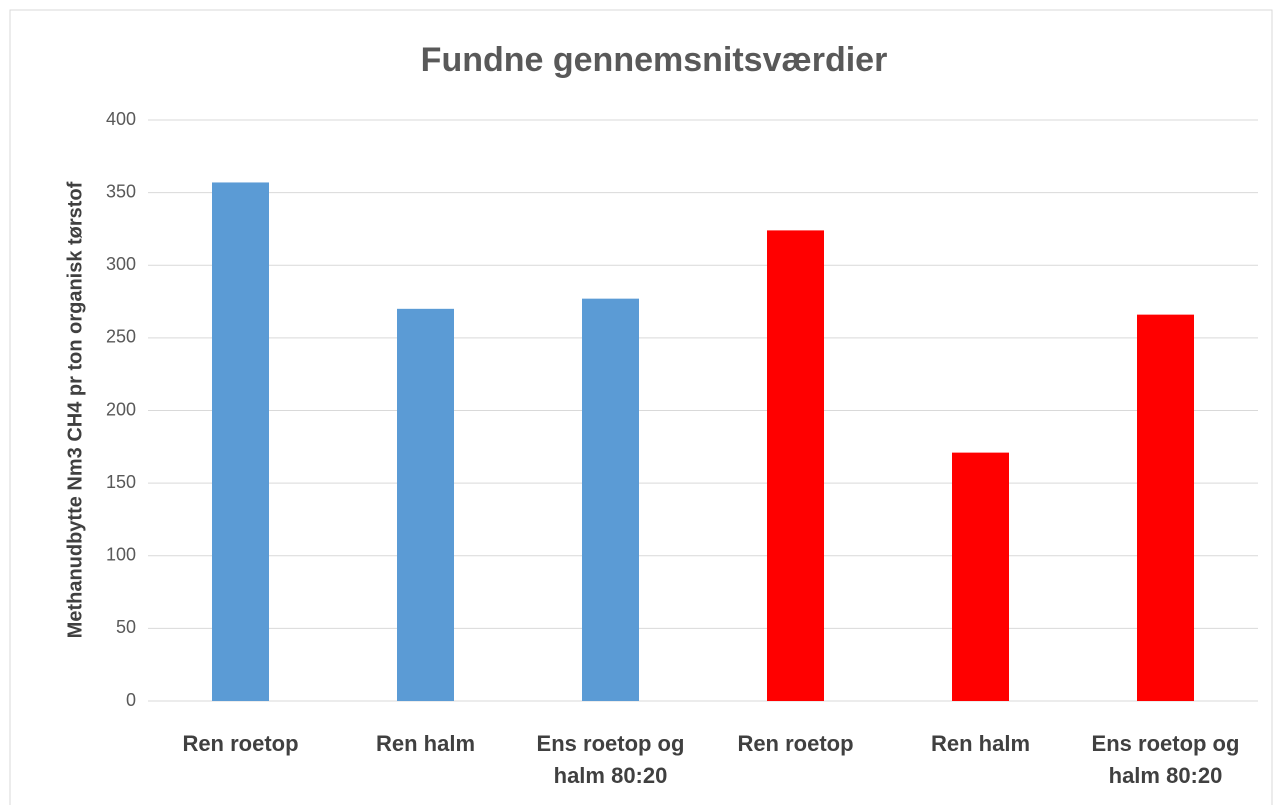 This screenshot has width=1282, height=805. I want to click on y-tick-label: 200, so click(121, 409).